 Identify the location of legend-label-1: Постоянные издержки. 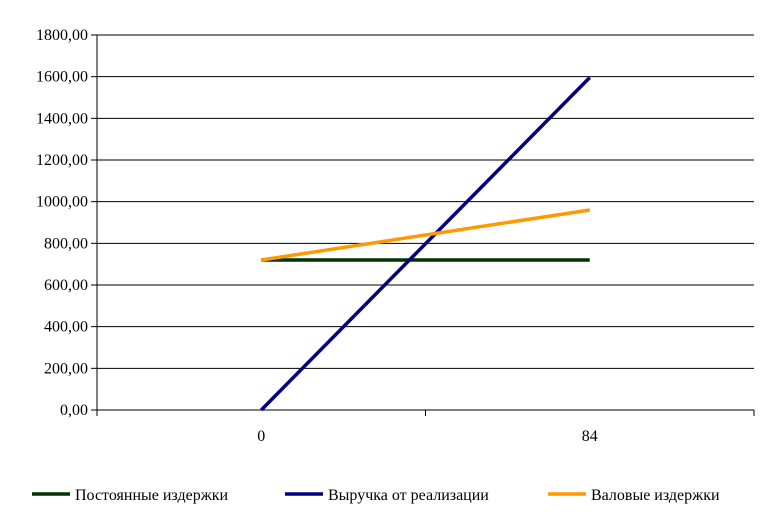
(152, 495).